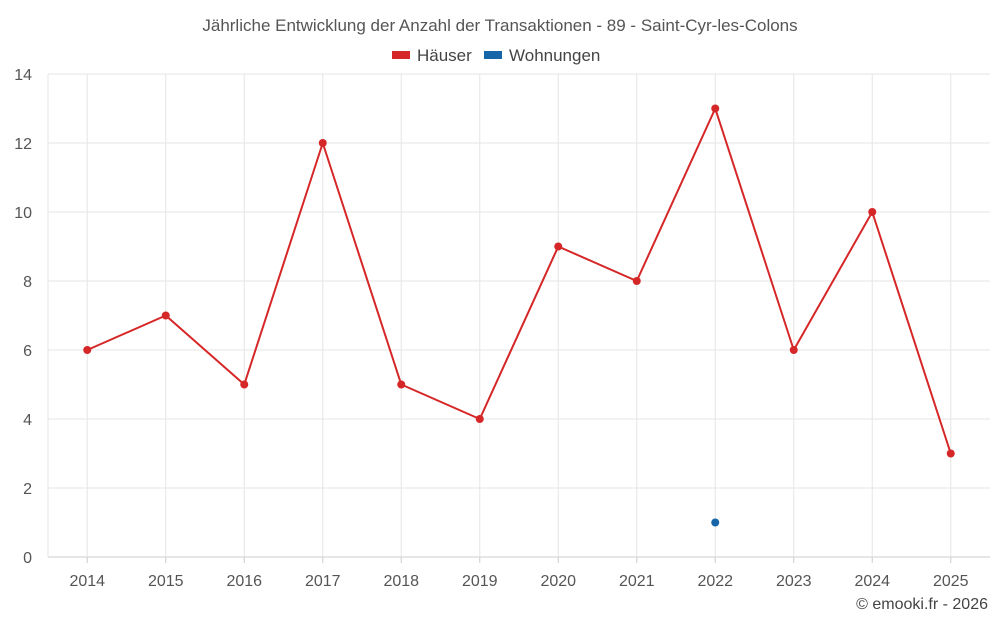 The image size is (1000, 625). What do you see at coordinates (23, 75) in the screenshot?
I see `y-tick-label: 14` at bounding box center [23, 75].